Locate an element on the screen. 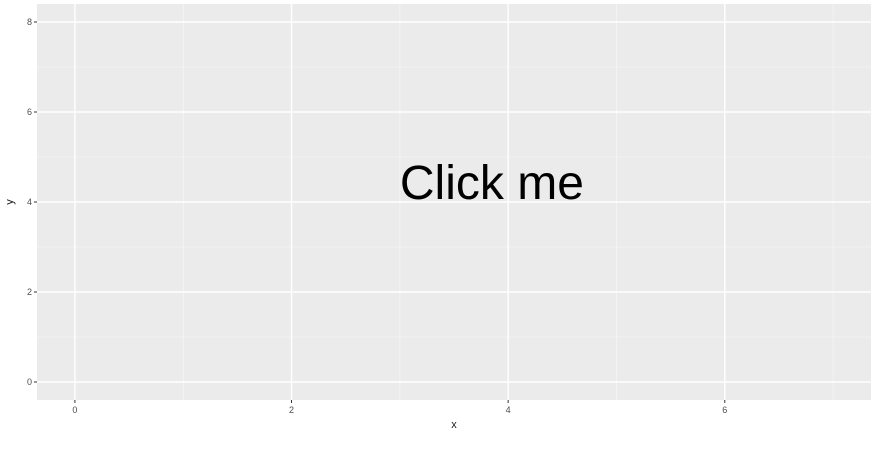  y-axis: 0 2 4 6 8 is located at coordinates (32, 202).